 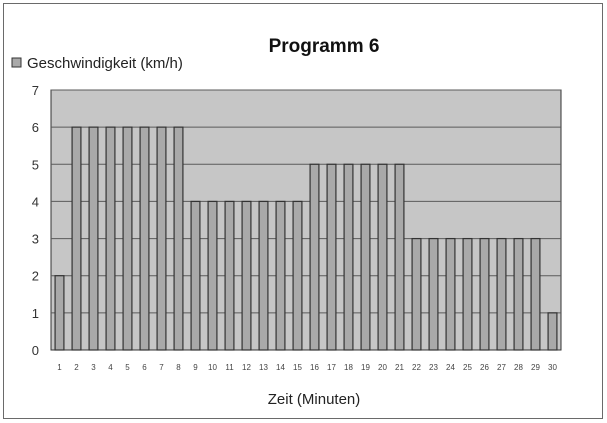 What do you see at coordinates (365, 367) in the screenshot?
I see `x-tick-label: 19` at bounding box center [365, 367].